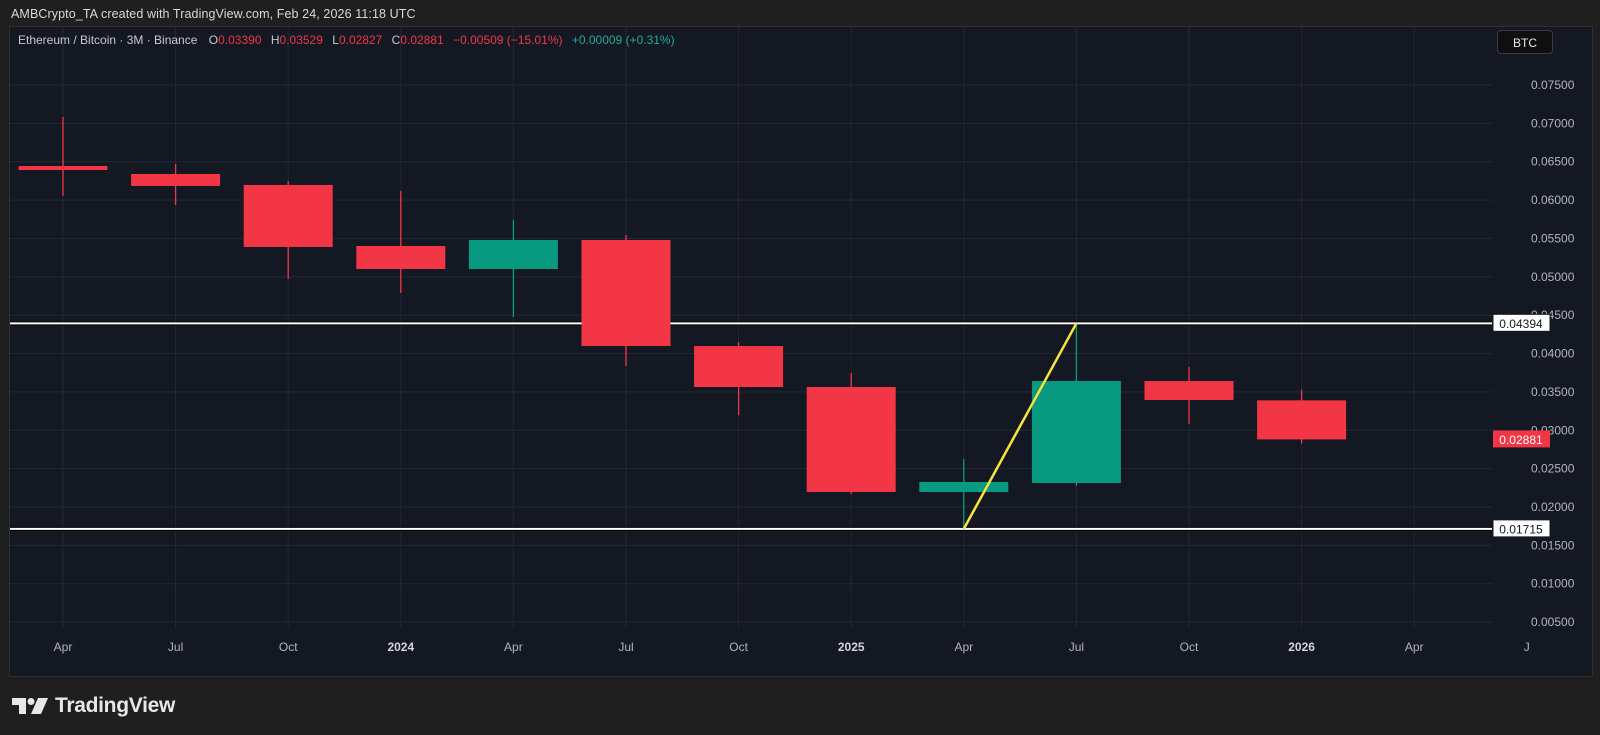 The height and width of the screenshot is (735, 1600). Describe the element at coordinates (1553, 277) in the screenshot. I see `y-axis-tick-label: 0.05000` at that location.